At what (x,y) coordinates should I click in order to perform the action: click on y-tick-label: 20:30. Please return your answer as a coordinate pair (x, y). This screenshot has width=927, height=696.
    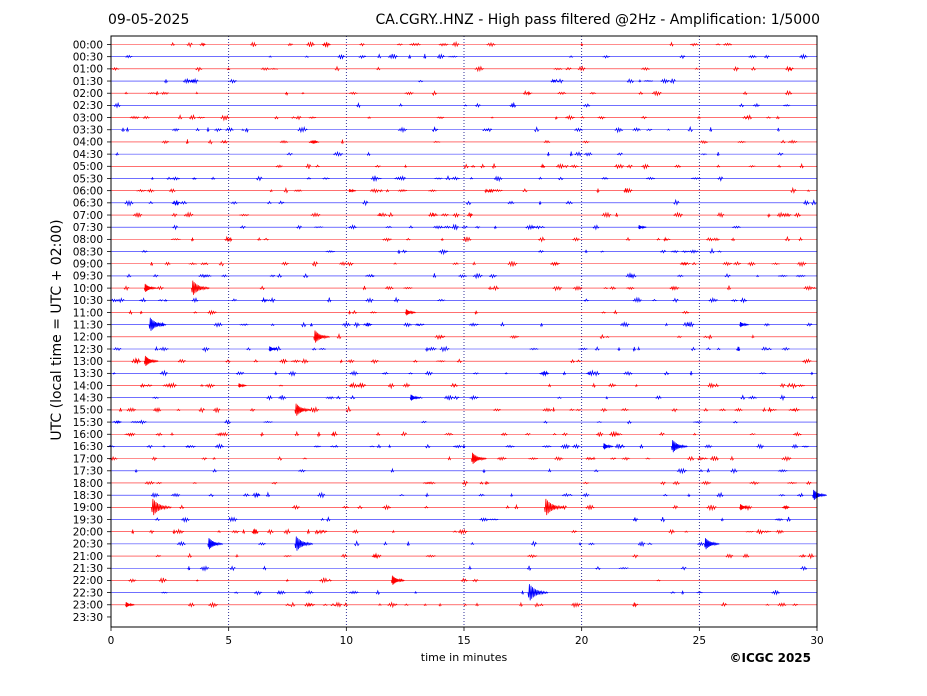
    Looking at the image, I should click on (88, 545).